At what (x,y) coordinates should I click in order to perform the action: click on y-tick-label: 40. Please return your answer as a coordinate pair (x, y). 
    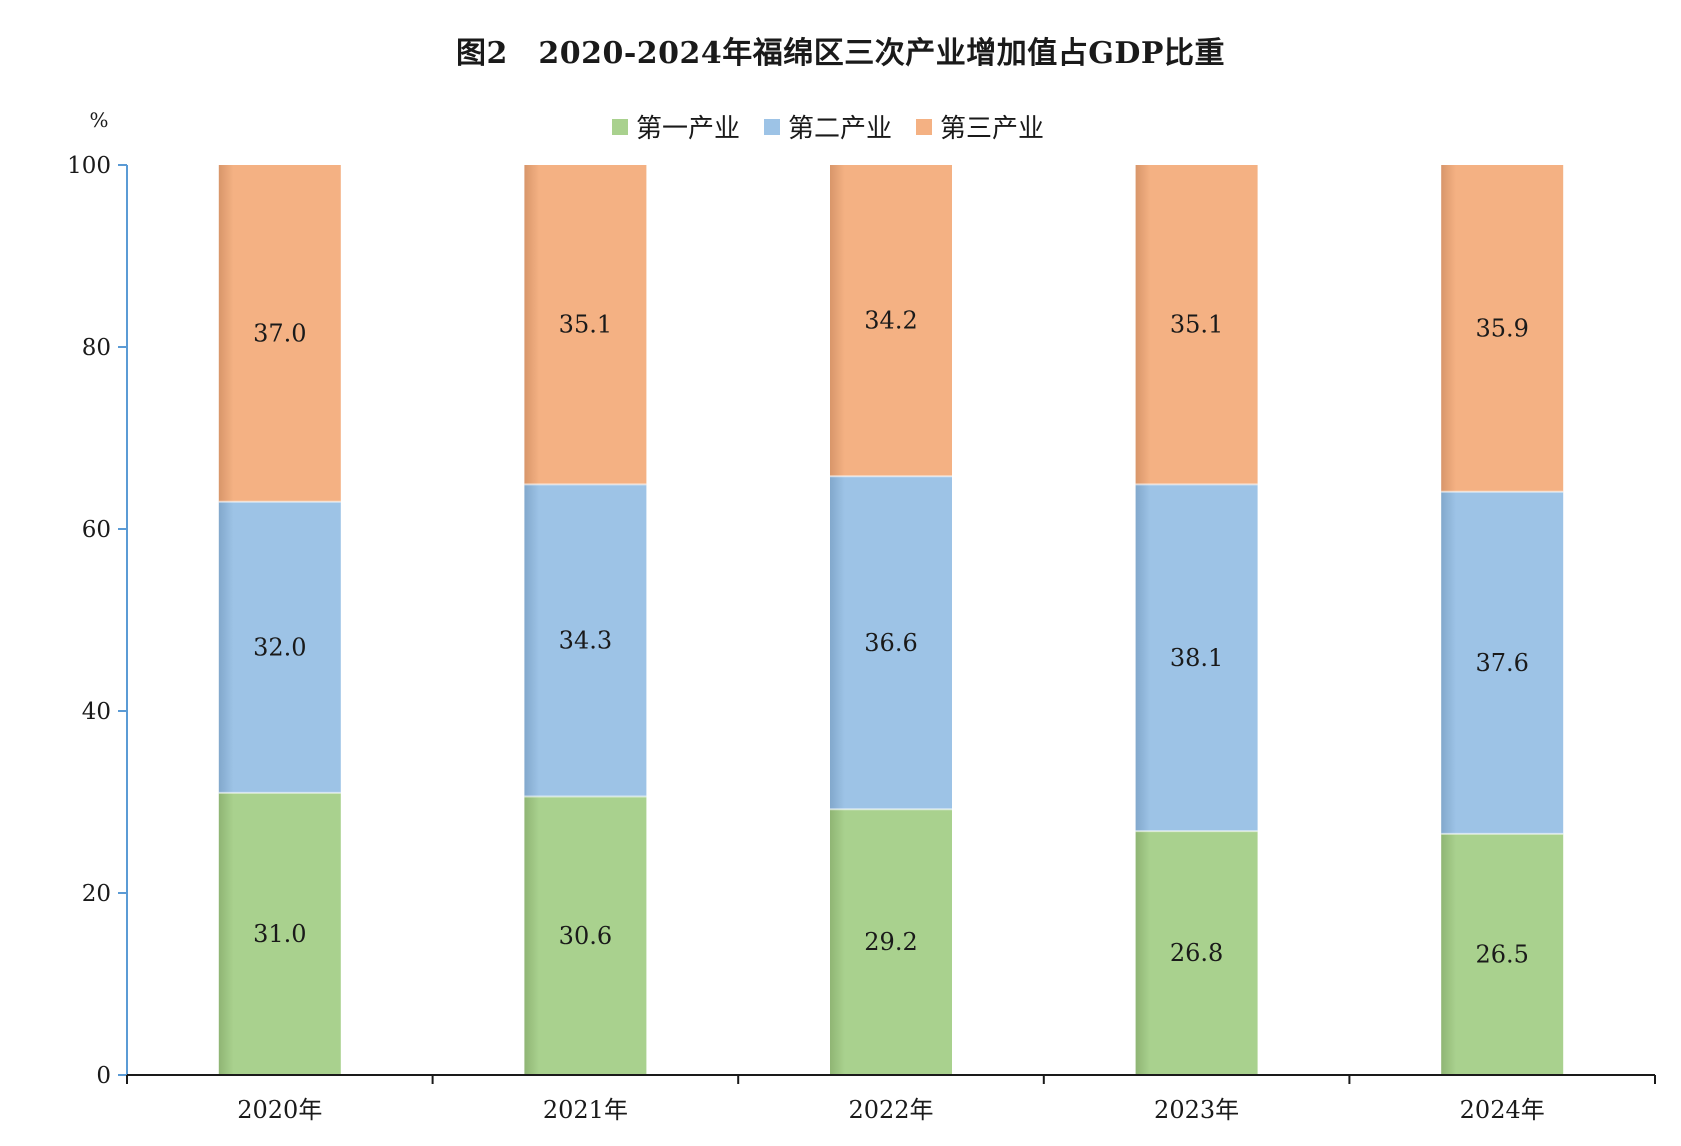
    Looking at the image, I should click on (96, 712).